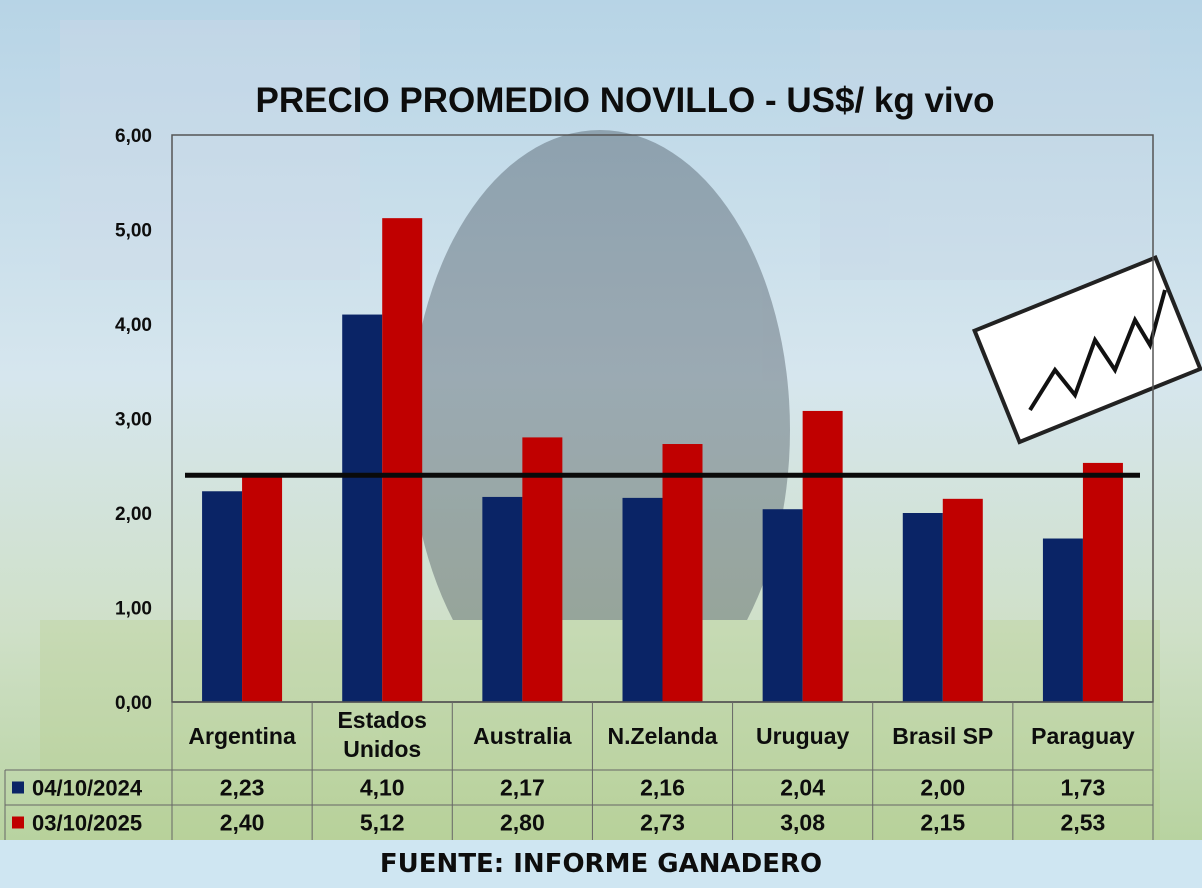 This screenshot has height=888, width=1202. What do you see at coordinates (625, 100) in the screenshot?
I see `chart-title: PRECIO PROMEDIO NOVILLO - US$/ kg vivo` at bounding box center [625, 100].